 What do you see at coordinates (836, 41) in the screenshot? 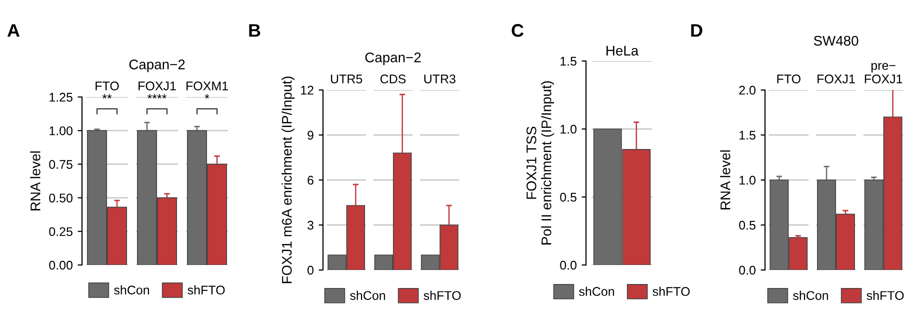
I see `chart-title: SW480` at bounding box center [836, 41].